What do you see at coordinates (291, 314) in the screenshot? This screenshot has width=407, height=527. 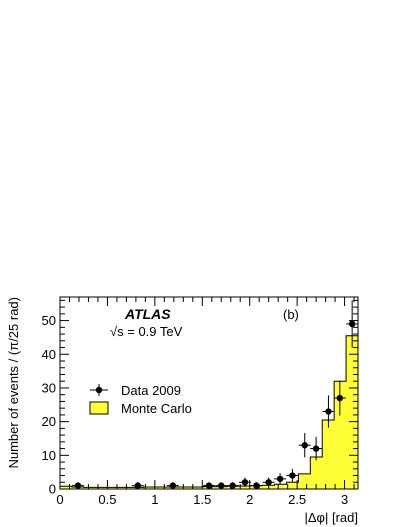 I see `panel-label: (b)` at bounding box center [291, 314].